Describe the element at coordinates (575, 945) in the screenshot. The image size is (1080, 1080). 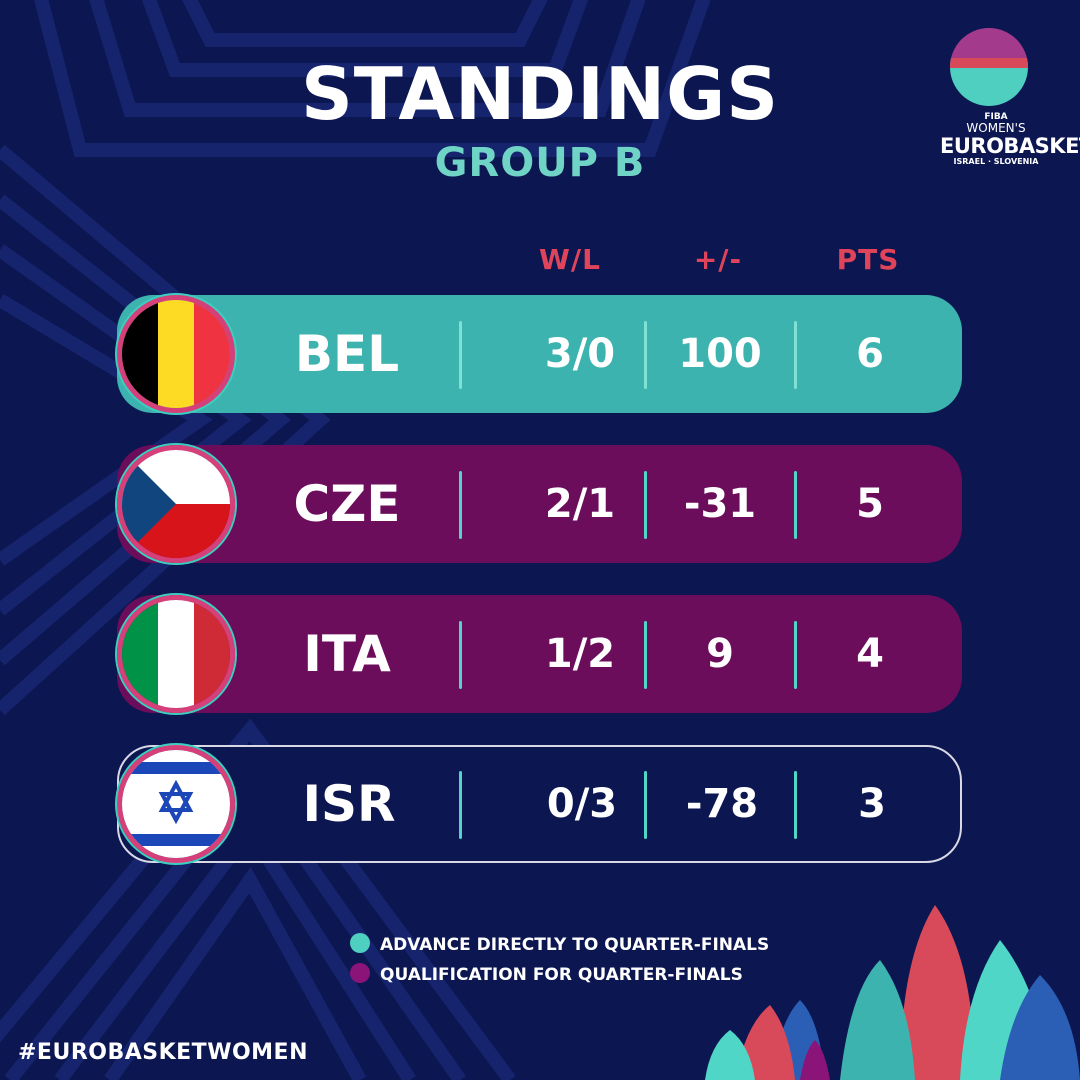
I see `legend-label: ADVANCE DIRECTLY TO QUARTER-FINALS` at that location.